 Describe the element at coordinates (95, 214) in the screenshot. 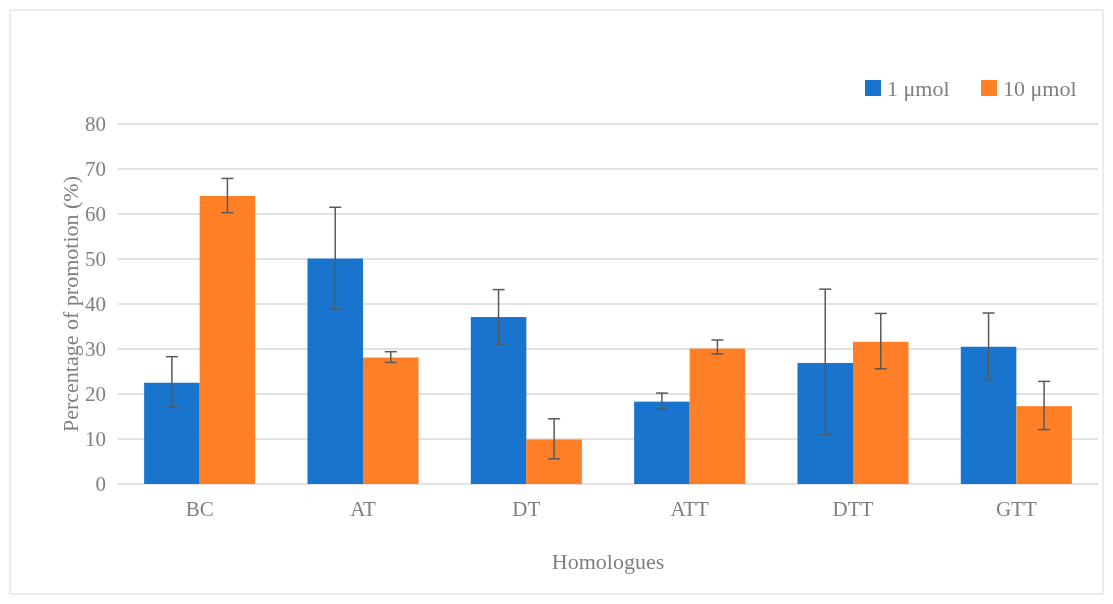

I see `y-tick-label: 60` at that location.